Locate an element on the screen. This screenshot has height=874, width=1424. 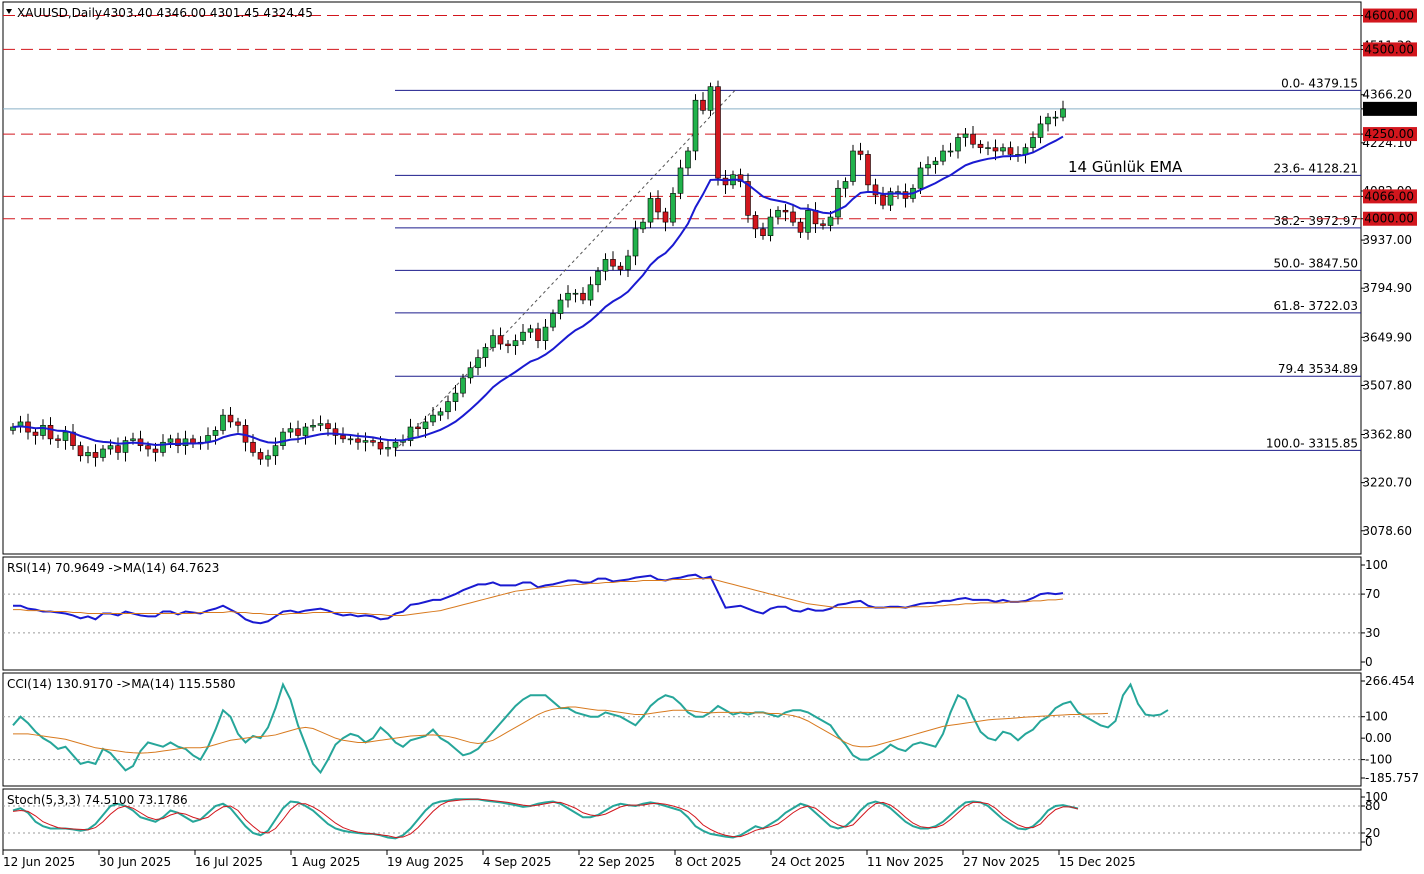
rsi-tick-label: 0 is located at coordinates (1369, 662).